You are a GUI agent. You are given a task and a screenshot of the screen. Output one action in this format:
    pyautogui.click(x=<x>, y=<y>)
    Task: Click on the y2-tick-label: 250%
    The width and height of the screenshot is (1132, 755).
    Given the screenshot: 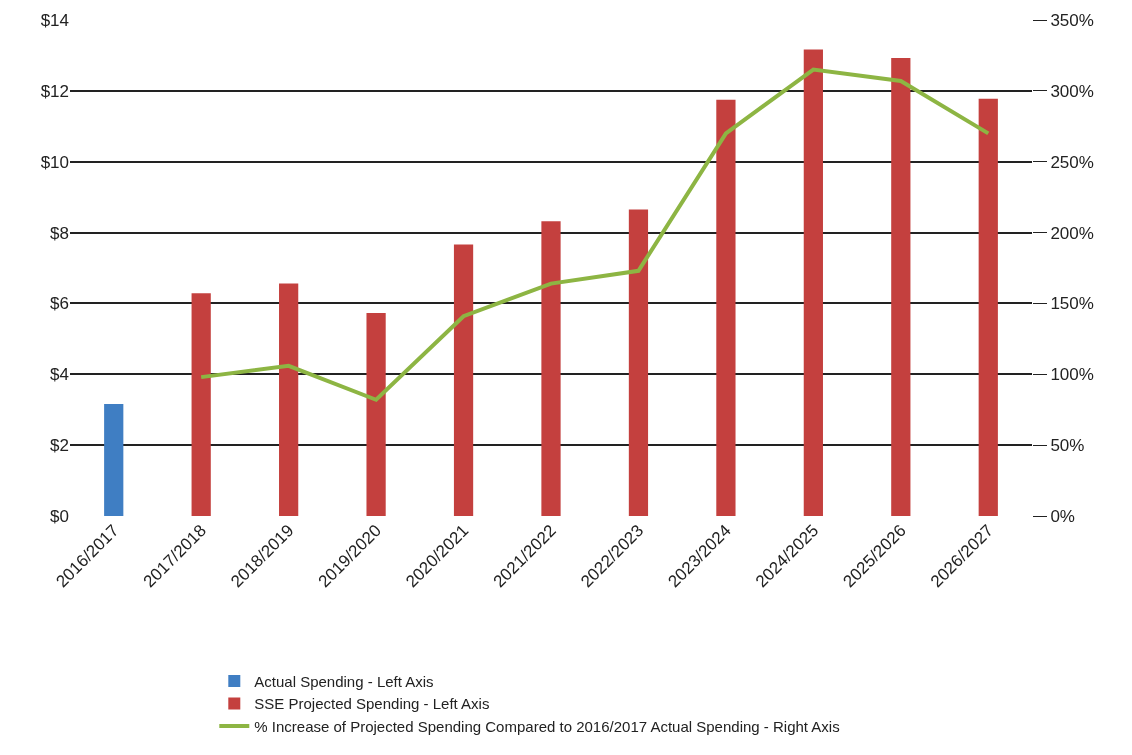 What is the action you would take?
    pyautogui.click(x=1072, y=162)
    